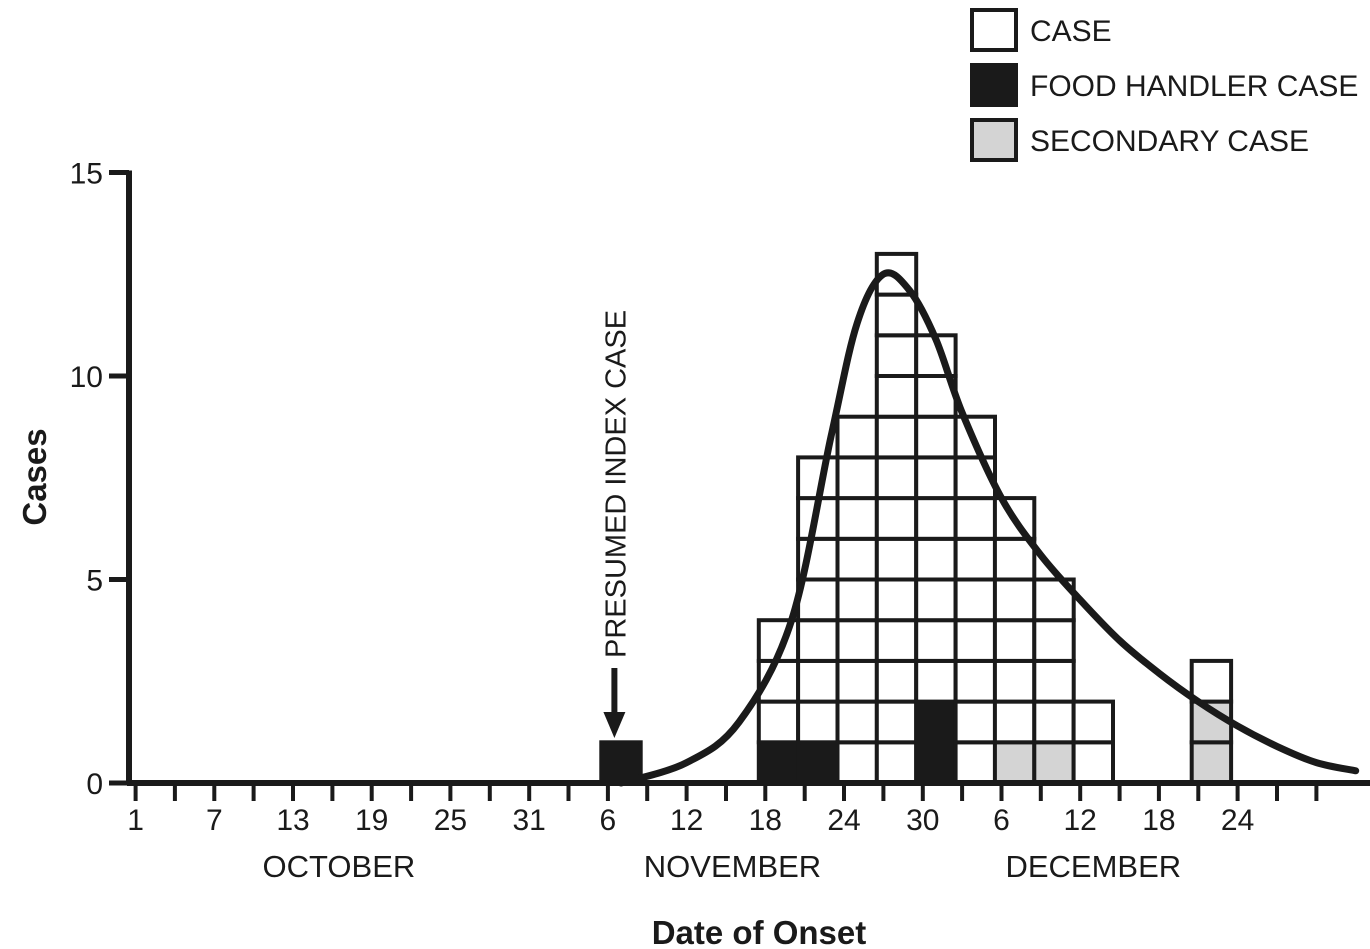 Image resolution: width=1370 pixels, height=949 pixels. Describe the element at coordinates (994, 85) in the screenshot. I see `legend-swatch-food-handler` at that location.